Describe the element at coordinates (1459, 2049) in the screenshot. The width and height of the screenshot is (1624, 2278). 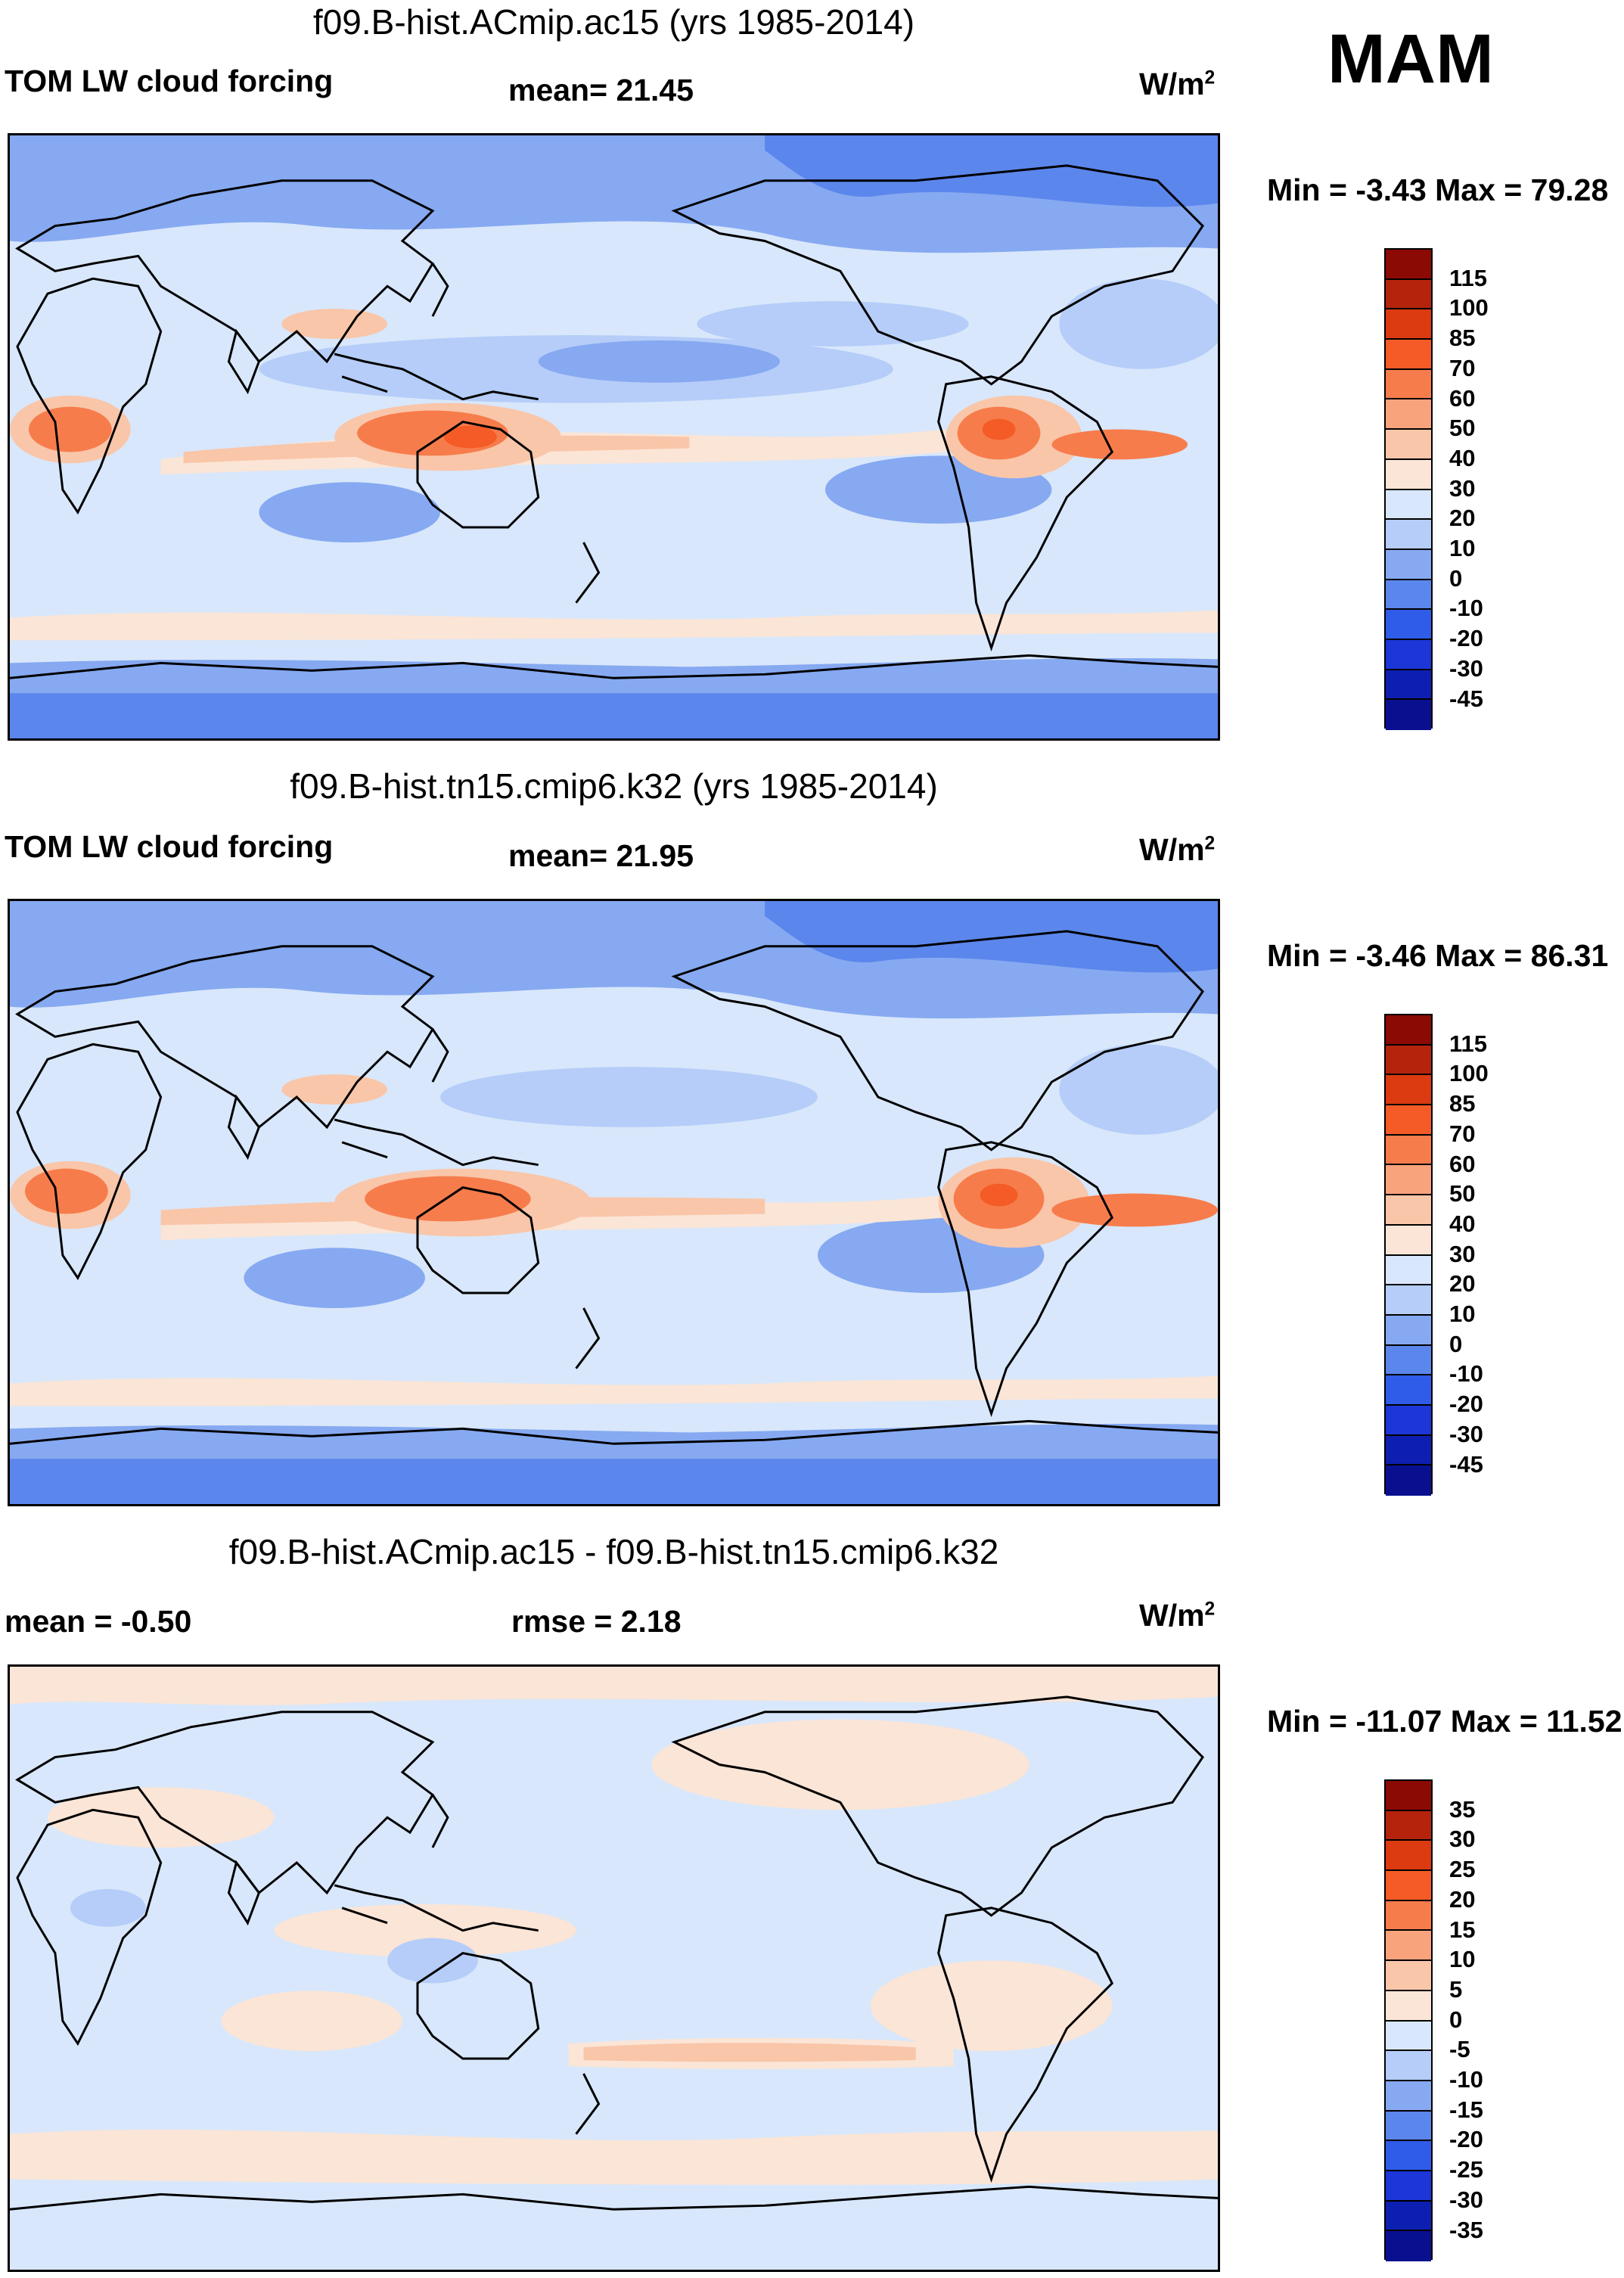
I see `colorbar-tick-label: -5` at that location.